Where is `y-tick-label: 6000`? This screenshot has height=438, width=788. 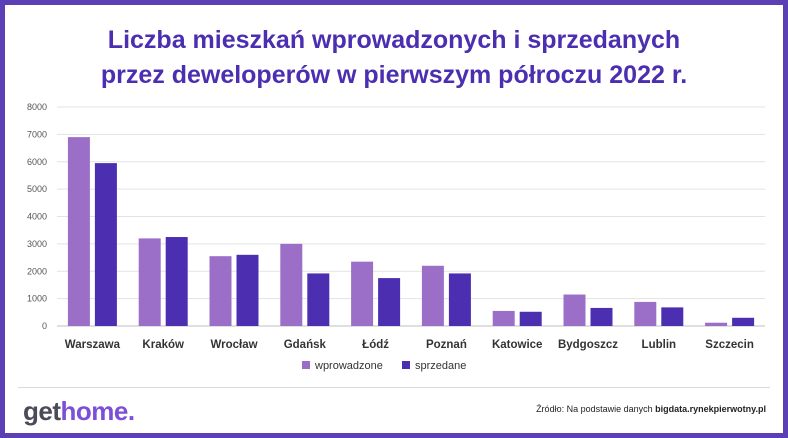 y-tick-label: 6000 is located at coordinates (37, 162).